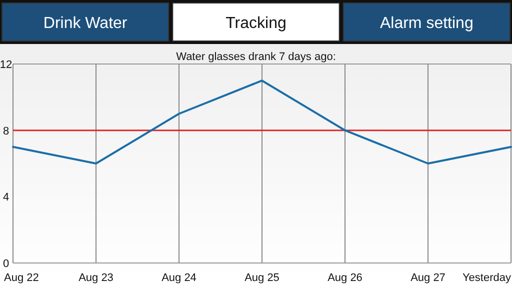  Describe the element at coordinates (6, 131) in the screenshot. I see `y-tick-label: 8` at that location.